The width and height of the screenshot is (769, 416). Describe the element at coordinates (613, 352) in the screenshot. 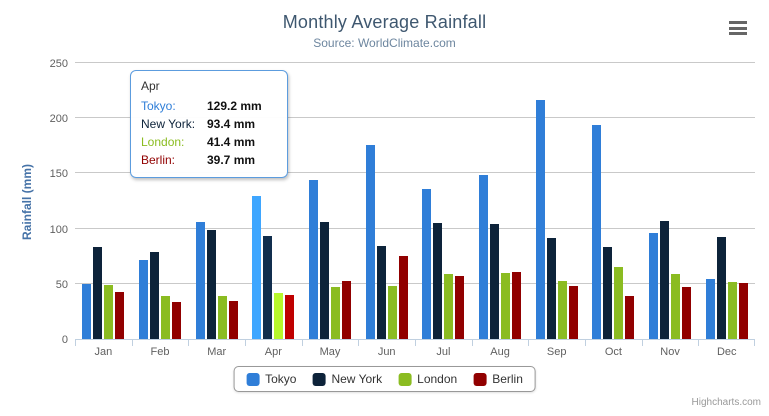

I see `x-tick-label-oct: Oct` at that location.